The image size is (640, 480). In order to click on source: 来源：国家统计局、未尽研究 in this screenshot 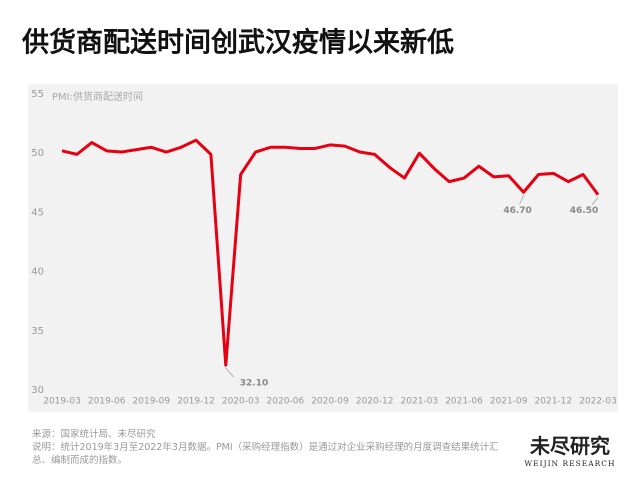, I will do `click(94, 434)`.